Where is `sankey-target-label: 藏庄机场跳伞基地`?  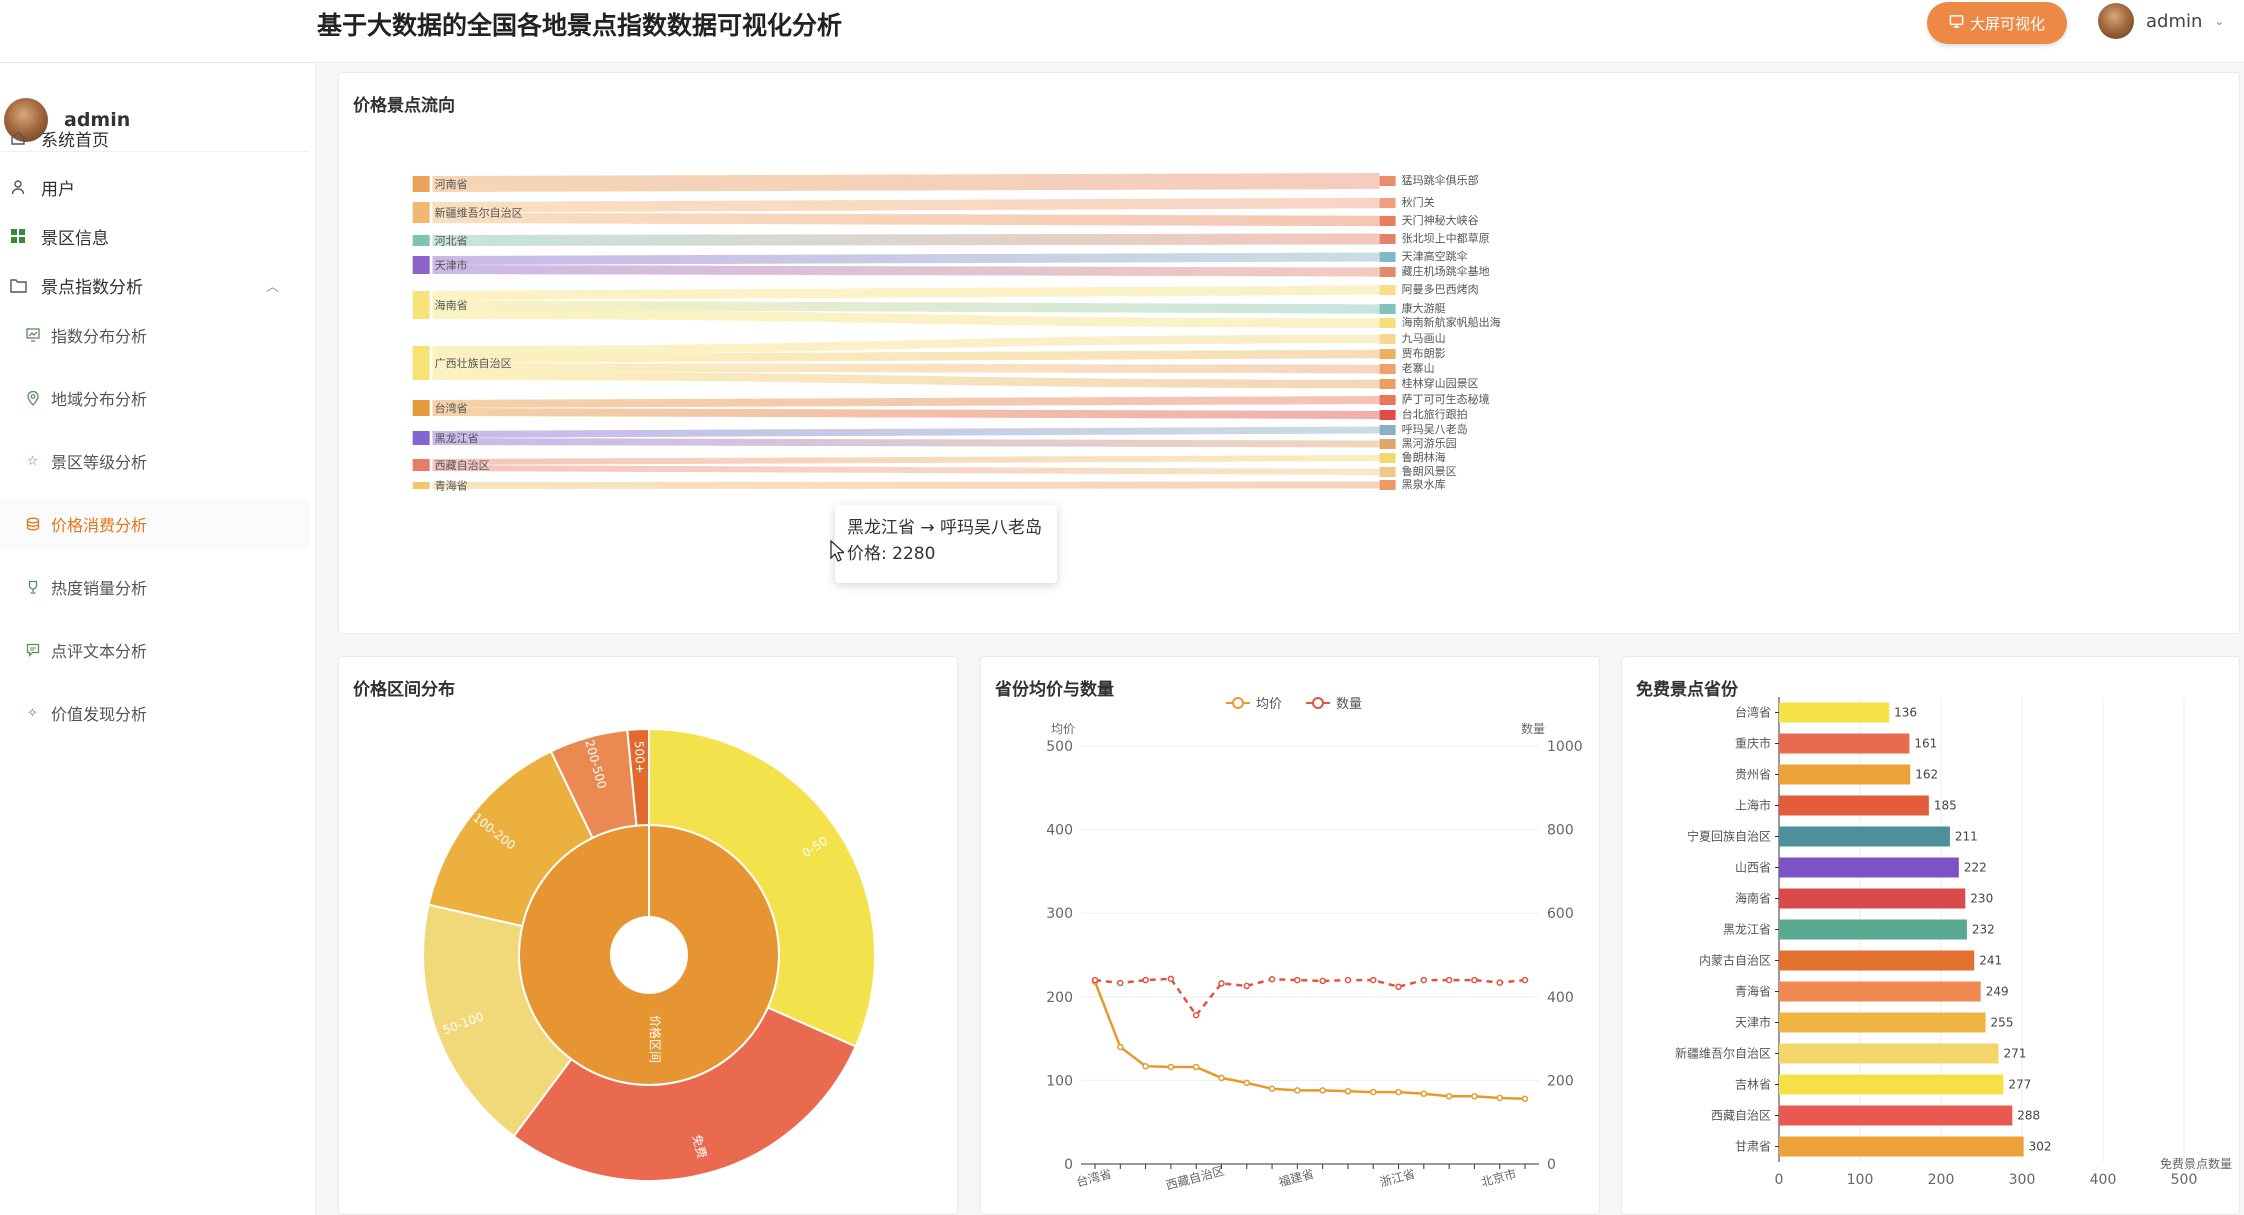 sankey-target-label: 藏庄机场跳伞基地 is located at coordinates (1446, 271).